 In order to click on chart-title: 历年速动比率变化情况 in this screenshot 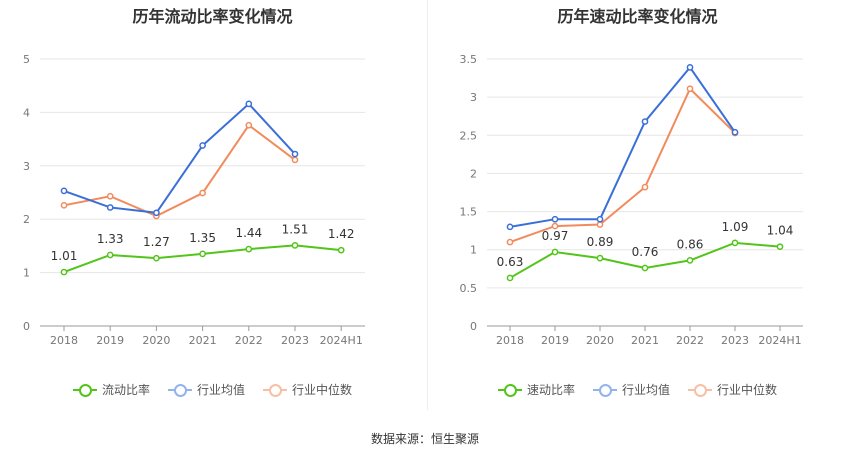, I will do `click(637, 16)`.